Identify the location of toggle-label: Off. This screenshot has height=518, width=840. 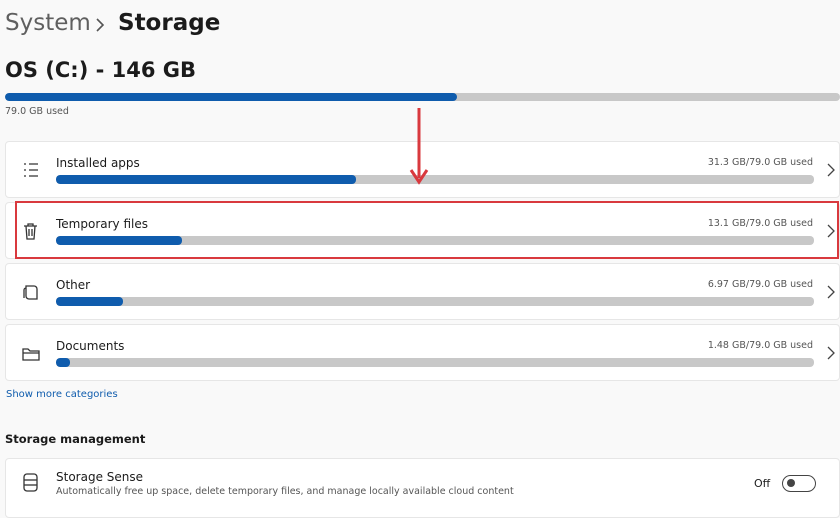
(762, 483).